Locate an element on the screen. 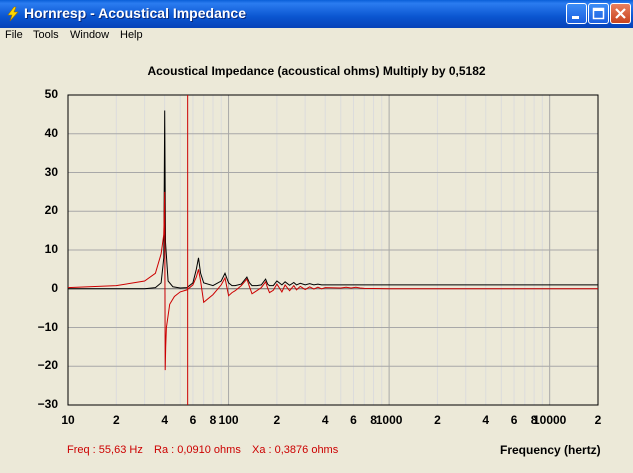 The height and width of the screenshot is (473, 633). x-tick-label: 1000 is located at coordinates (389, 420).